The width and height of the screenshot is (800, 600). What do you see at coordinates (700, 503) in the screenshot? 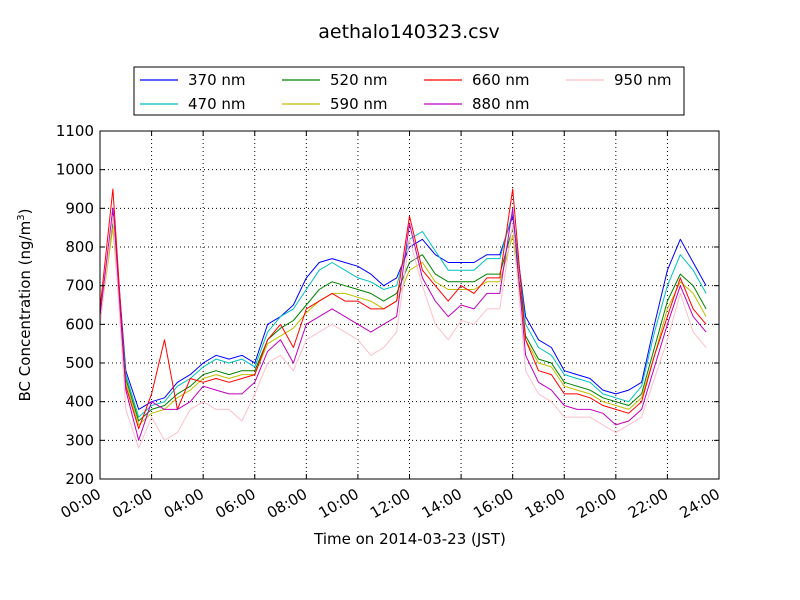
I see `x-tick-label: 24:00` at bounding box center [700, 503].